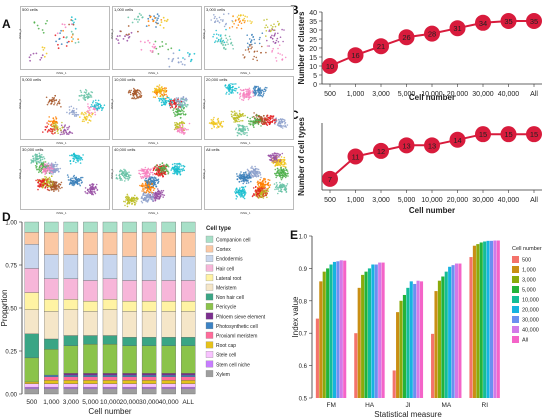  I want to click on legend-swatch, so click(515, 269).